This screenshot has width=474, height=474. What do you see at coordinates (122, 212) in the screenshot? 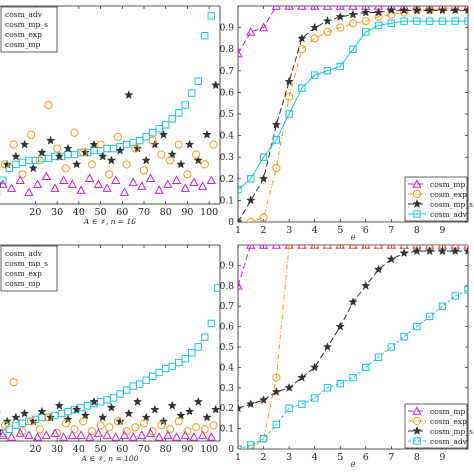
I see `x-tick-label: 60` at bounding box center [122, 212].